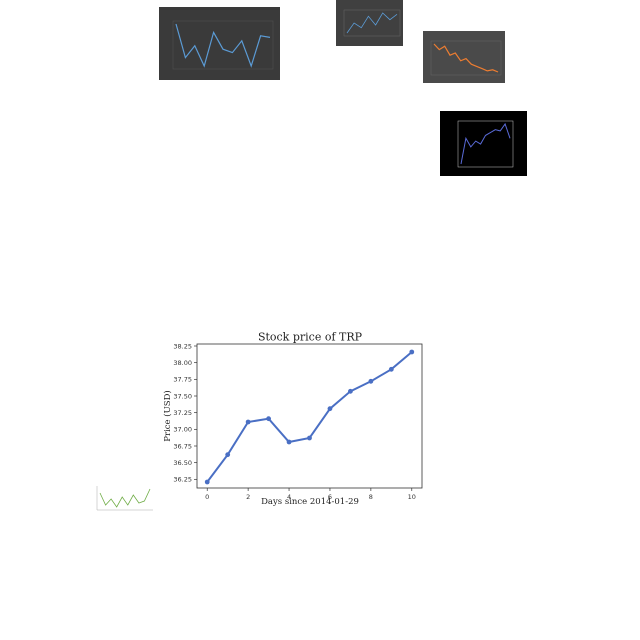 The image size is (640, 640). Describe the element at coordinates (124, 498) in the screenshot. I see `thumbnail-chart-5-plot` at that location.